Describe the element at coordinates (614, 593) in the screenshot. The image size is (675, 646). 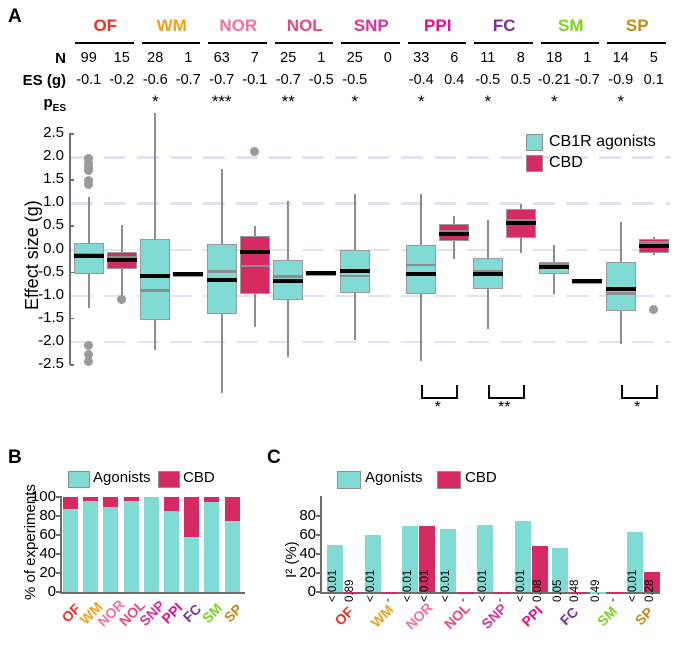
I see `panel-c-bar-cbd-sm` at that location.